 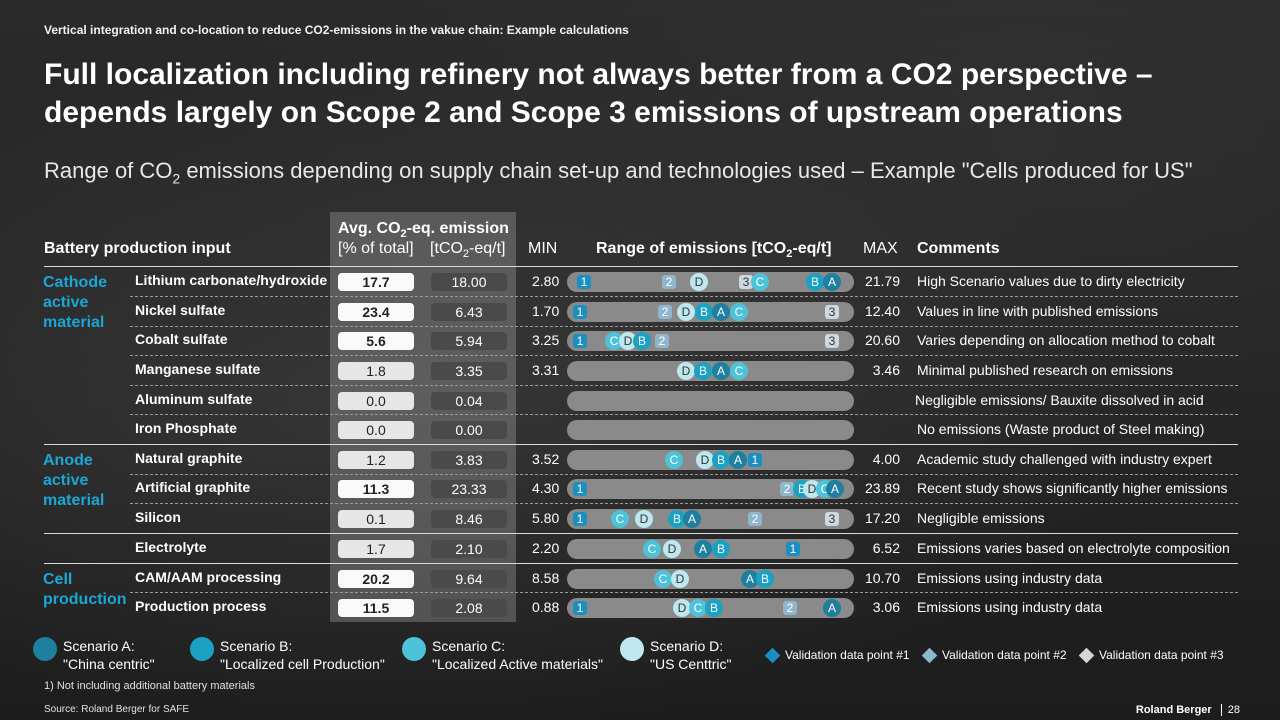 I want to click on pct-value: 1.7, so click(x=376, y=549).